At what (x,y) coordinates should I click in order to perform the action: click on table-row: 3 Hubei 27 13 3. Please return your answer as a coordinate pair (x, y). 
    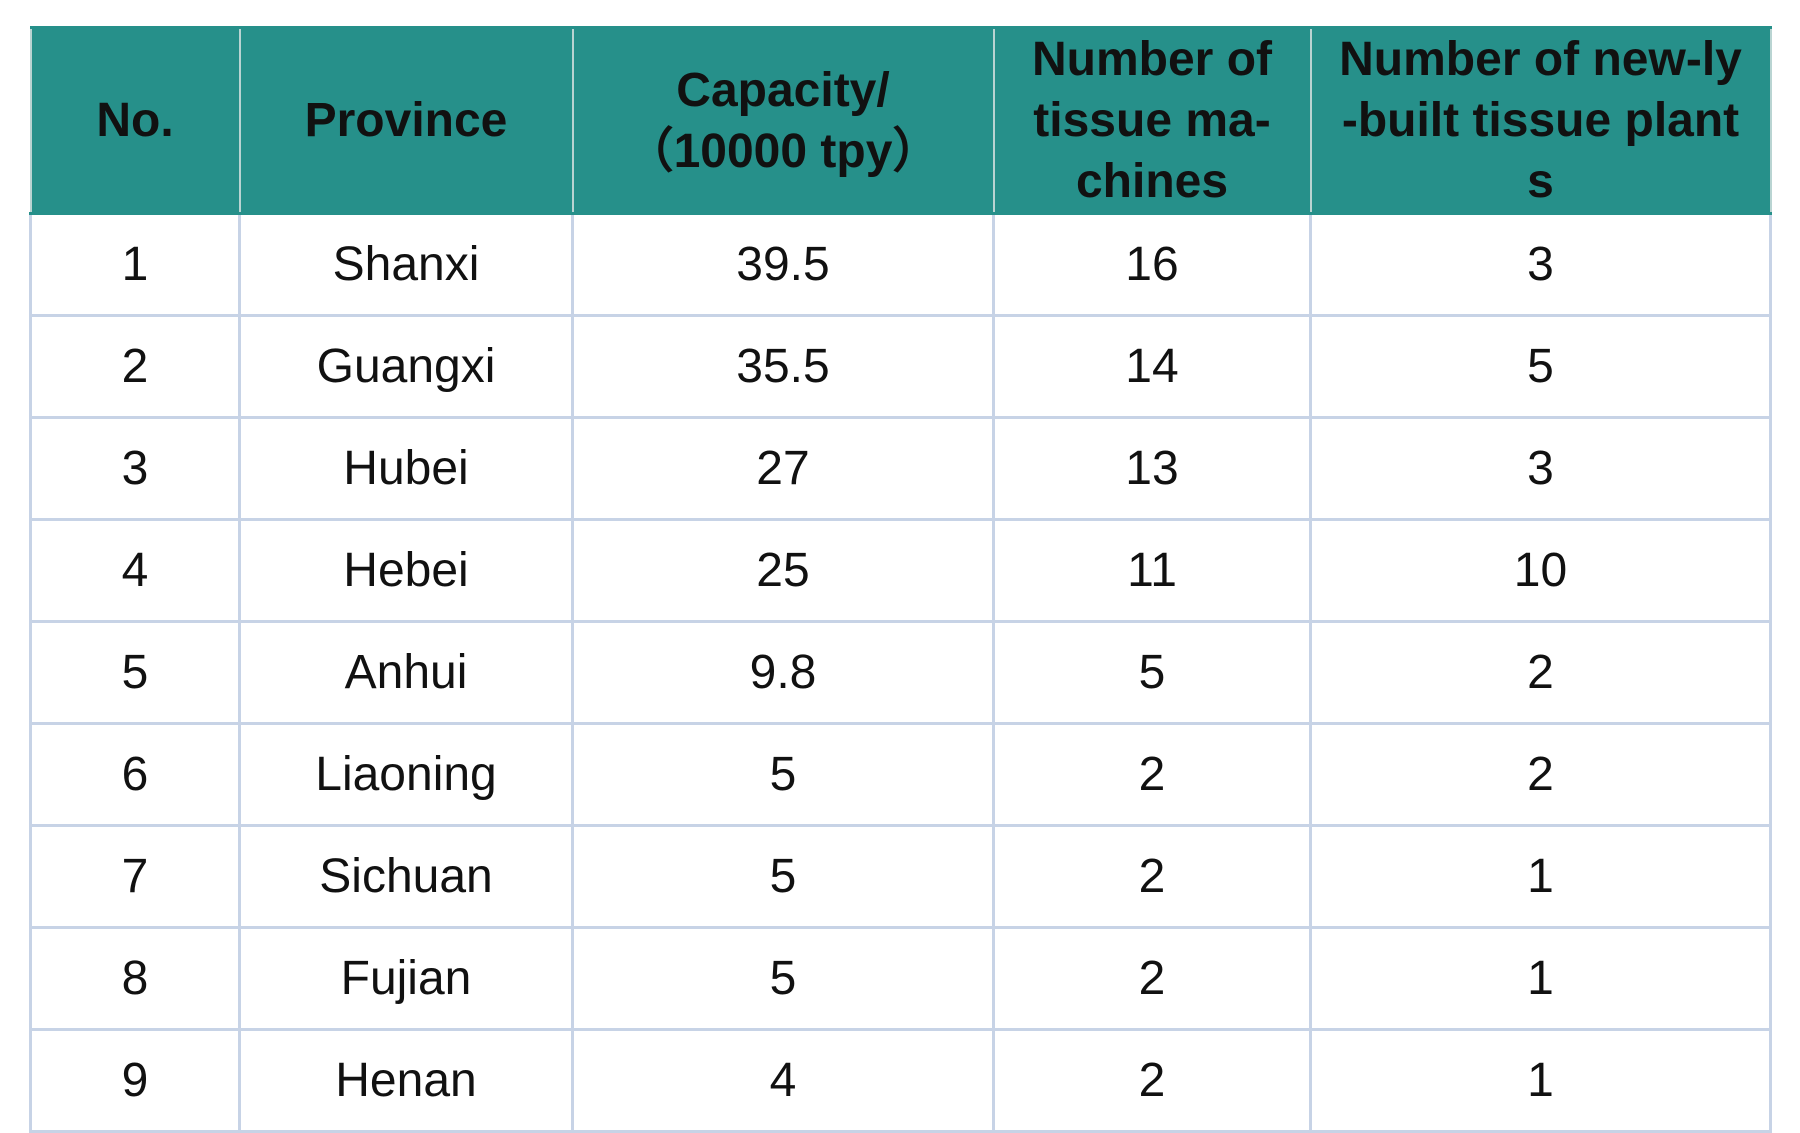
    Looking at the image, I should click on (900, 468).